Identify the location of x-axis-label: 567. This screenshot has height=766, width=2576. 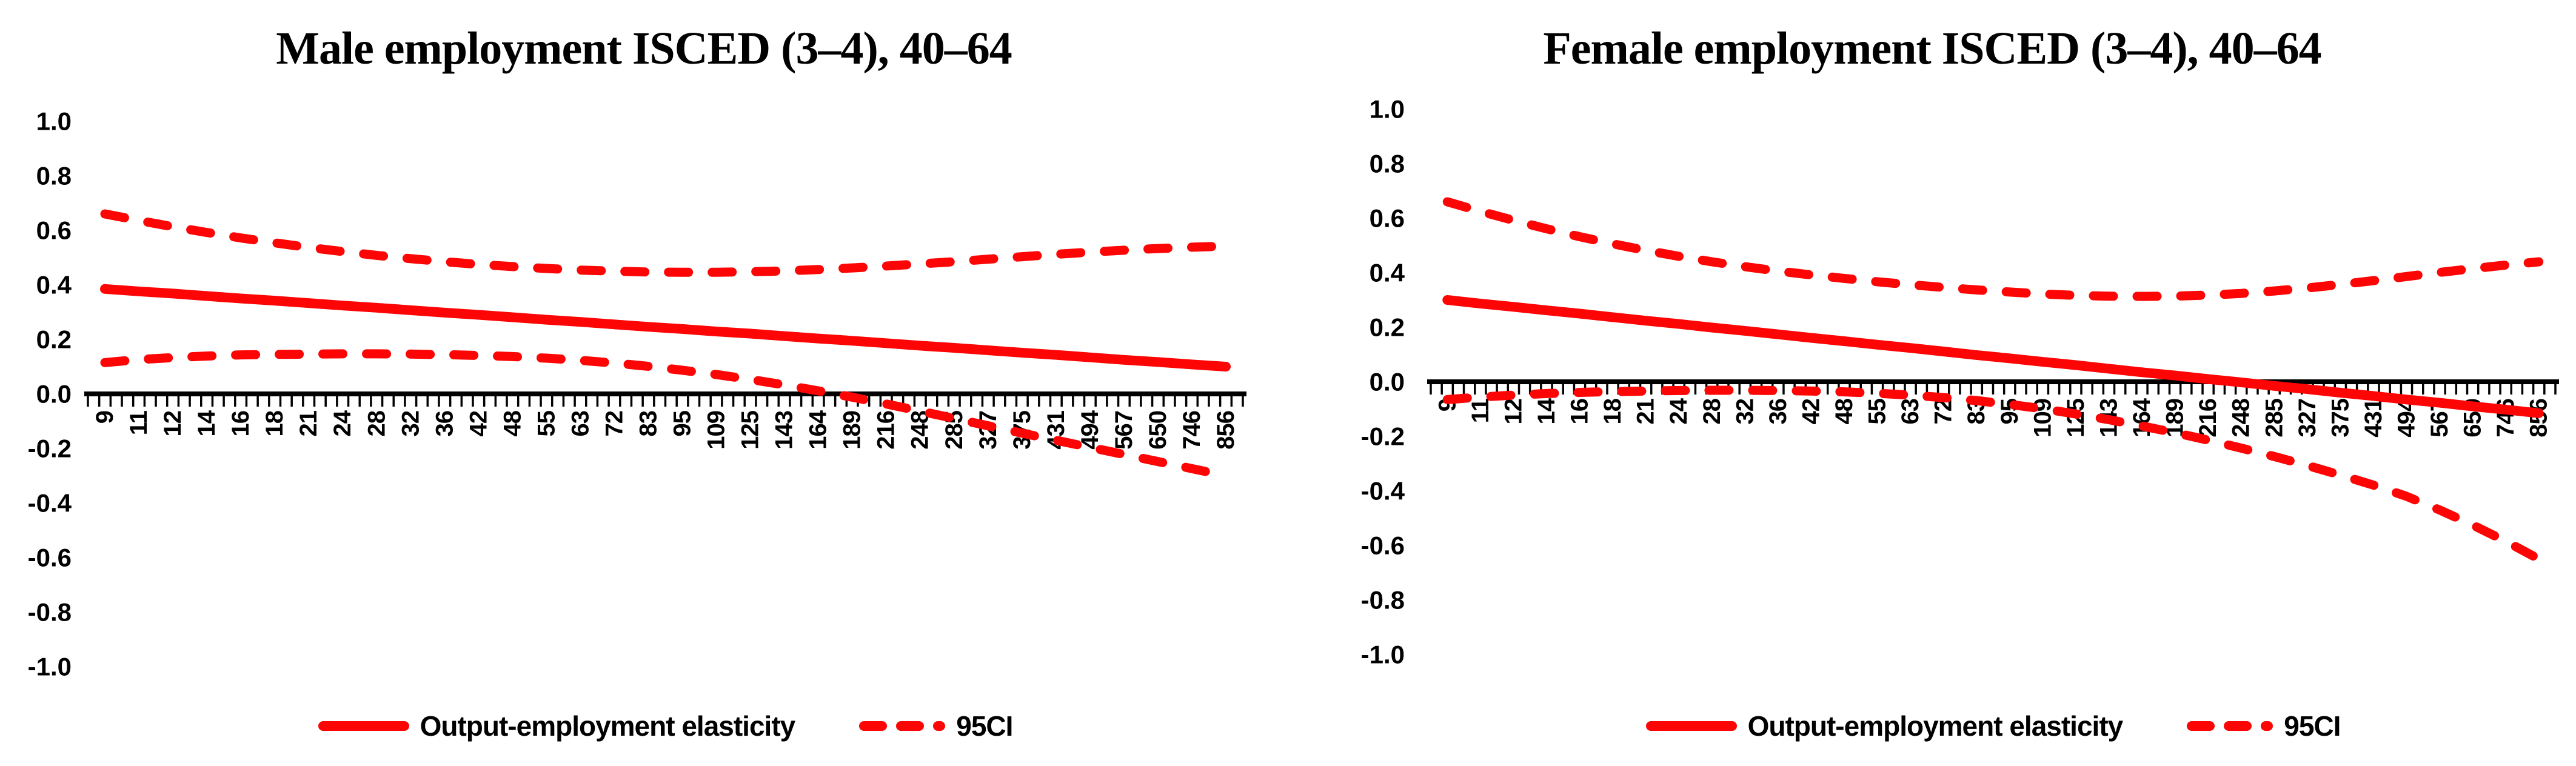
(1124, 430).